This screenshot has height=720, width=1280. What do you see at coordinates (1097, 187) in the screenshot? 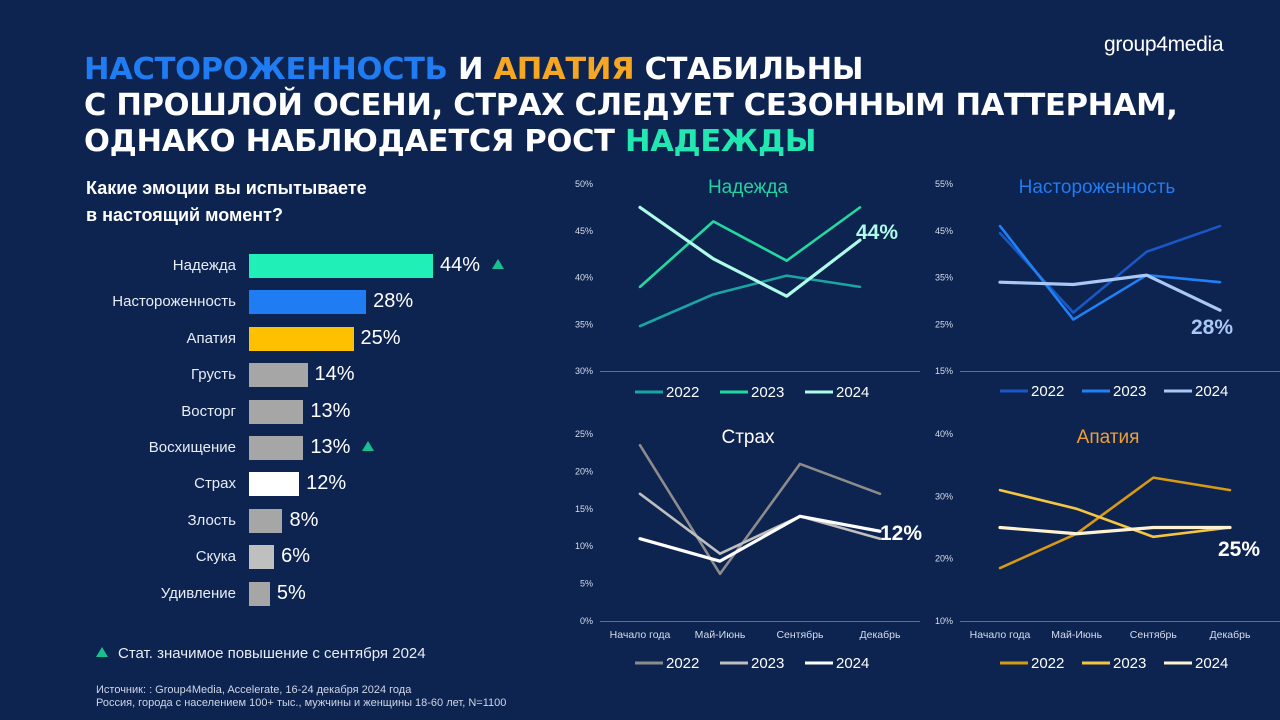
I see `panel-title: Настороженность` at bounding box center [1097, 187].